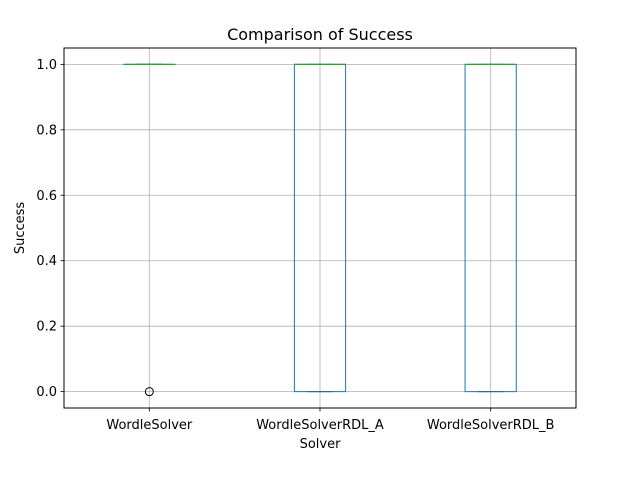  I want to click on x-tick-label: WordleSolver, so click(149, 425).